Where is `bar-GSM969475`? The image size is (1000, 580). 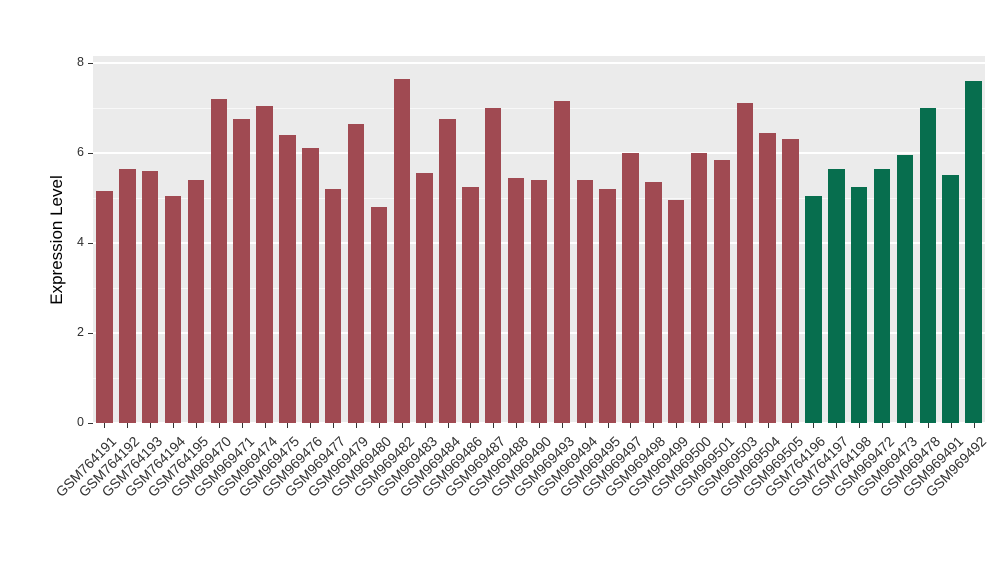
bar-GSM969475 is located at coordinates (287, 278).